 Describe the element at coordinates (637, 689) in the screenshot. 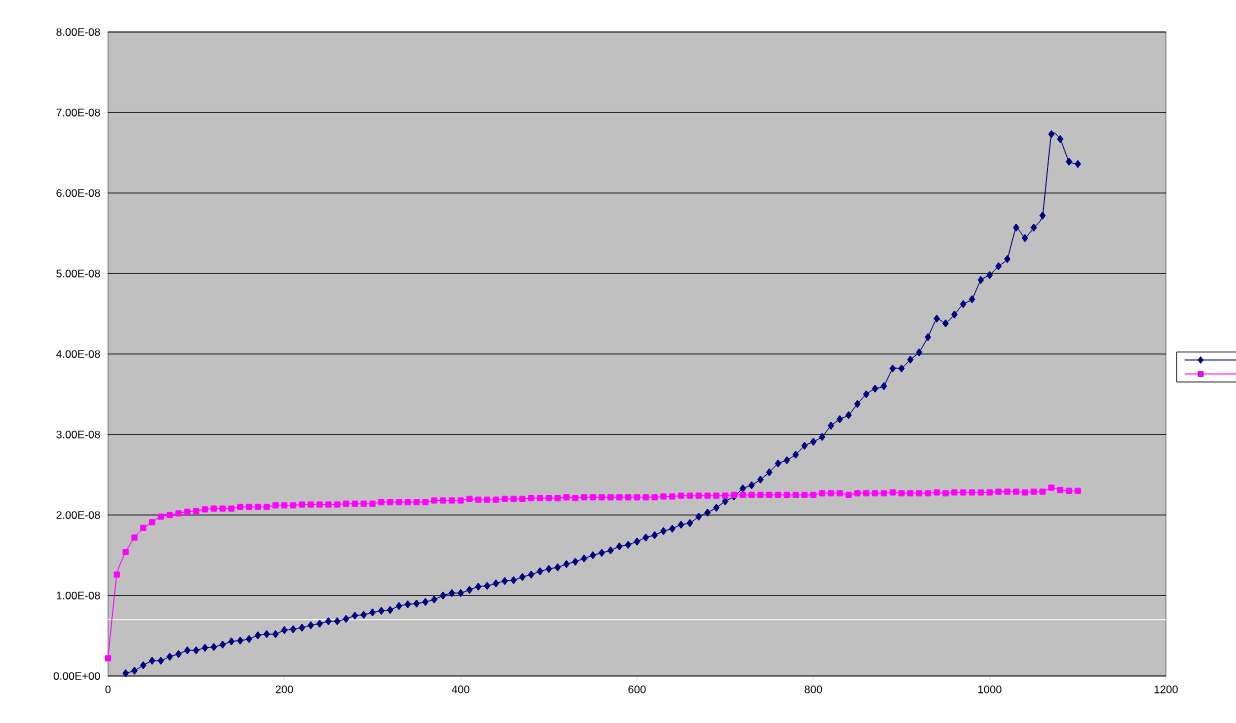

I see `x-tick-label: 600` at that location.